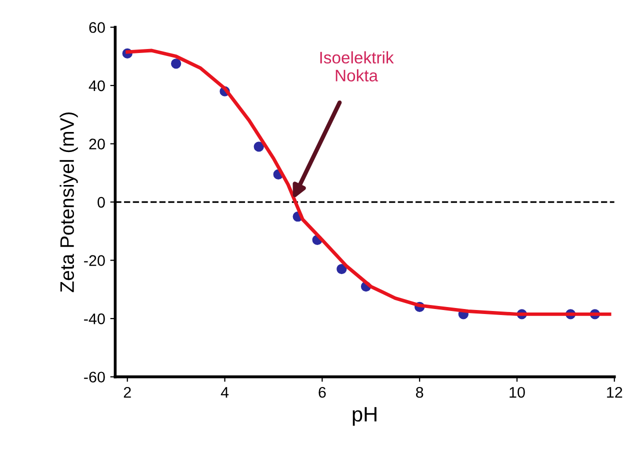 This screenshot has width=640, height=454. What do you see at coordinates (94, 260) in the screenshot?
I see `y-tick-label: -20` at bounding box center [94, 260].